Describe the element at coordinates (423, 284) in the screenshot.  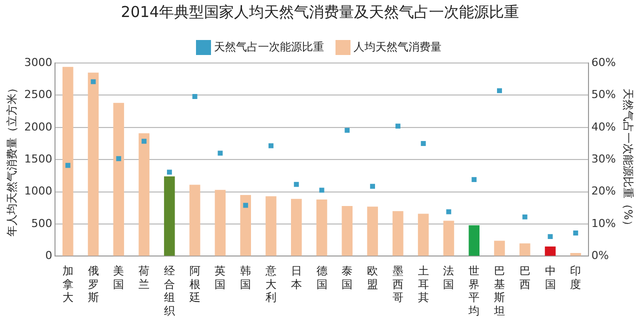
I see `x-tick-label: 土耳其` at that location.